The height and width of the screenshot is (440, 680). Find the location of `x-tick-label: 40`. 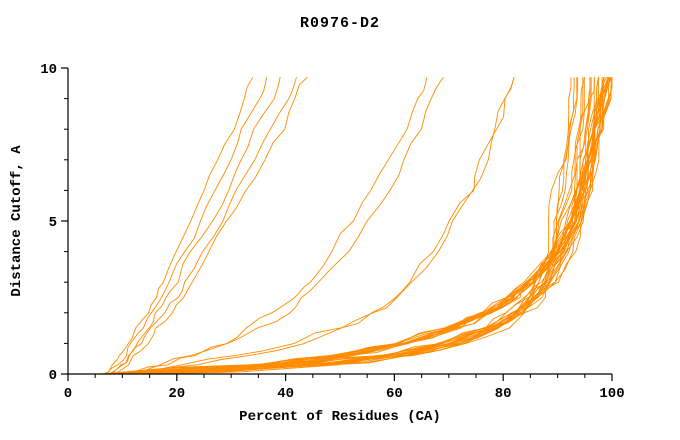

x-tick-label: 40 is located at coordinates (285, 394).